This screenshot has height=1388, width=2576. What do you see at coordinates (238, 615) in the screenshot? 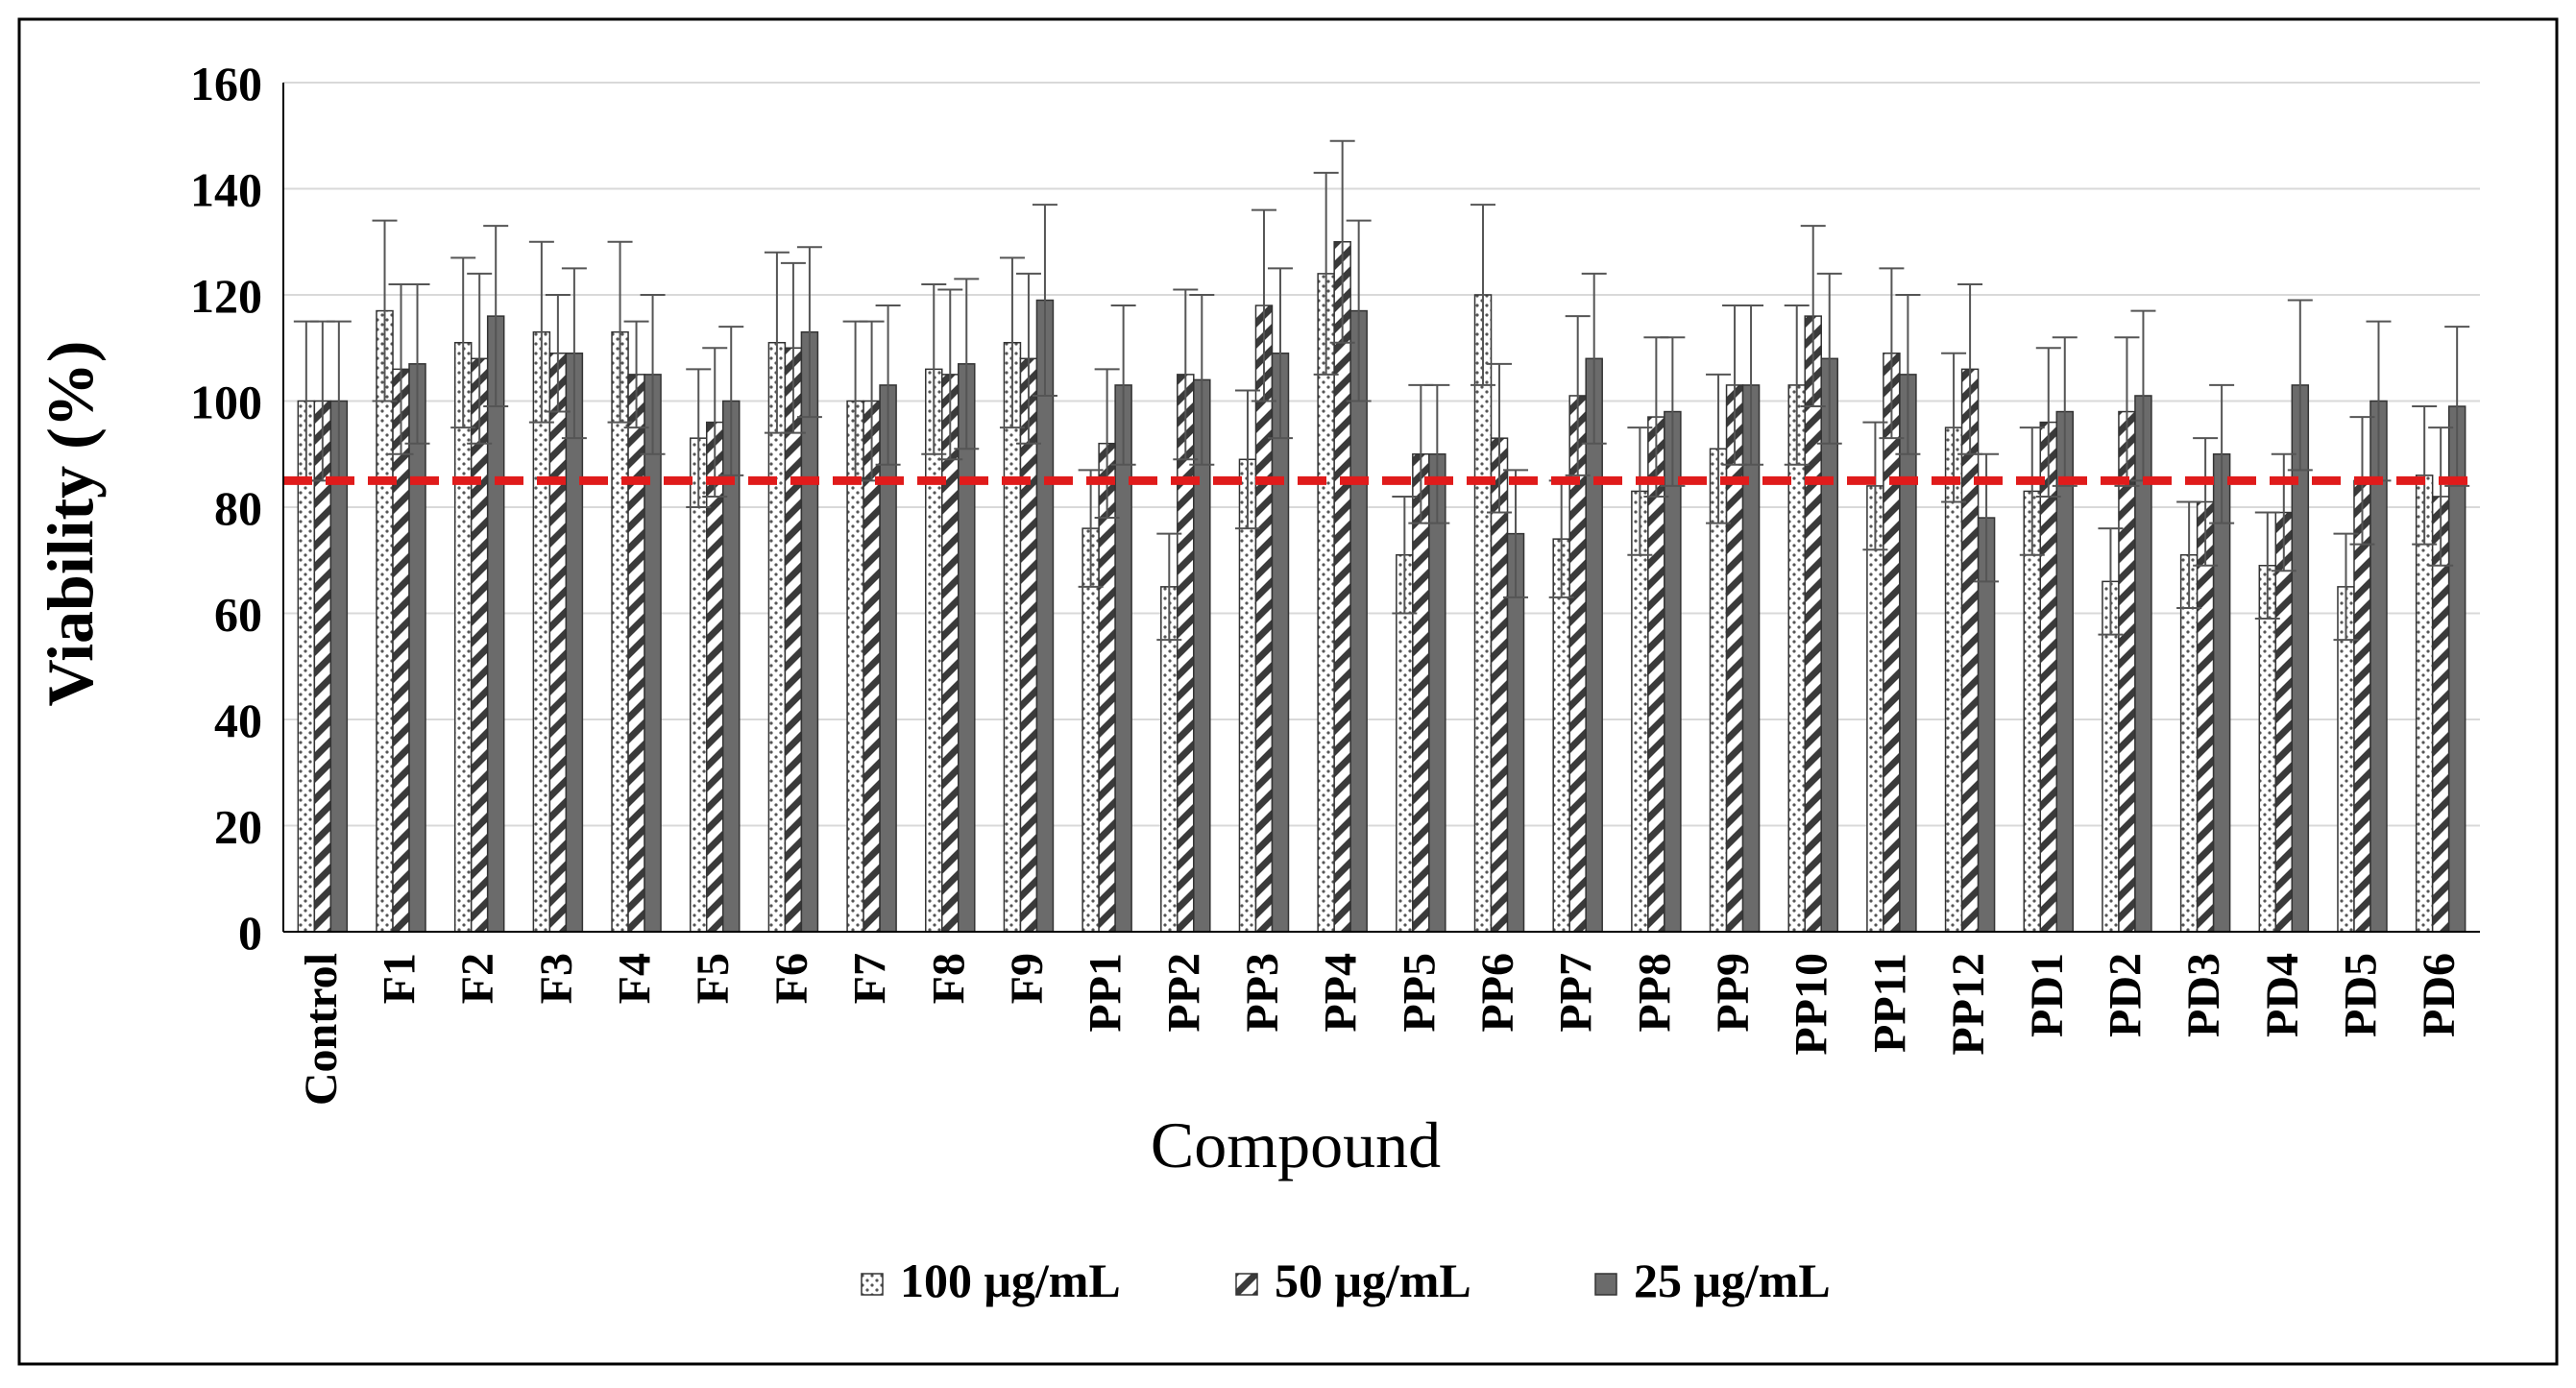
I see `y-tick-label: 60` at bounding box center [238, 615].